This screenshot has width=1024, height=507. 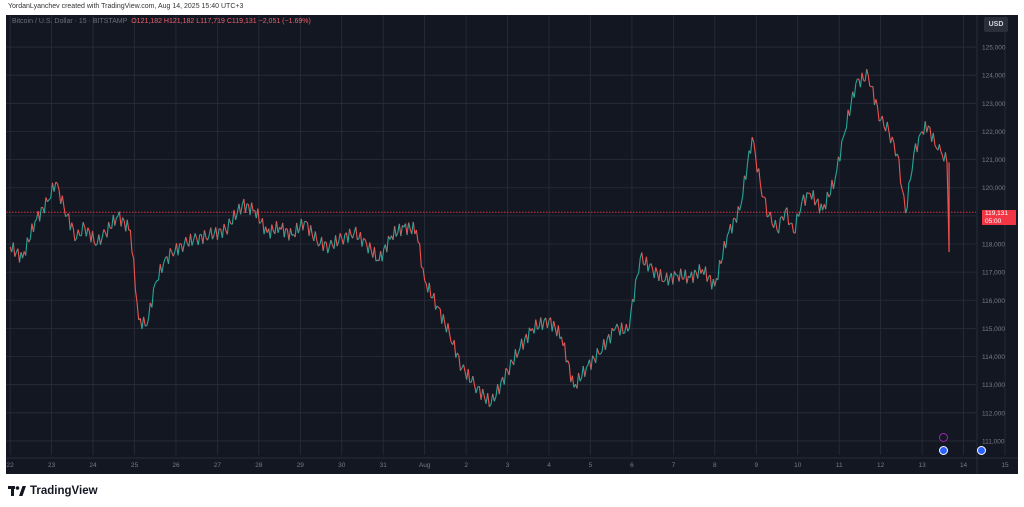 What do you see at coordinates (993, 301) in the screenshot?
I see `y-tick-label: 116,000` at bounding box center [993, 301].